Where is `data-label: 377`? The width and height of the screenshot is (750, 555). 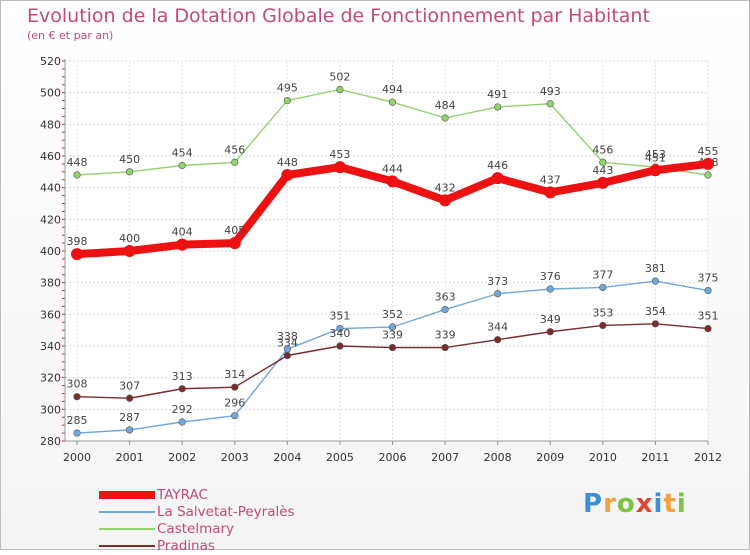 data-label: 377 is located at coordinates (602, 274).